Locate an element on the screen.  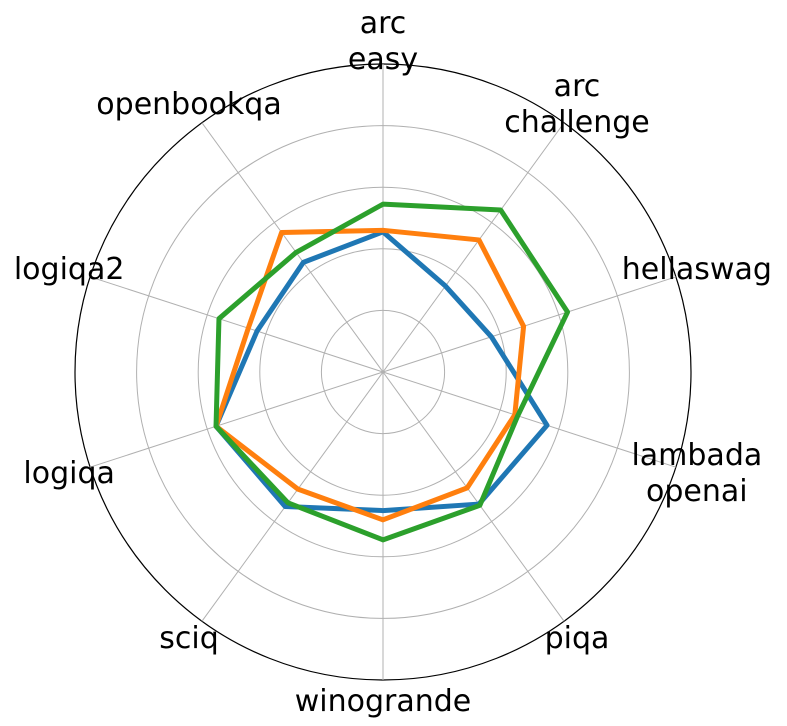
category-label: openbookqa is located at coordinates (189, 105).